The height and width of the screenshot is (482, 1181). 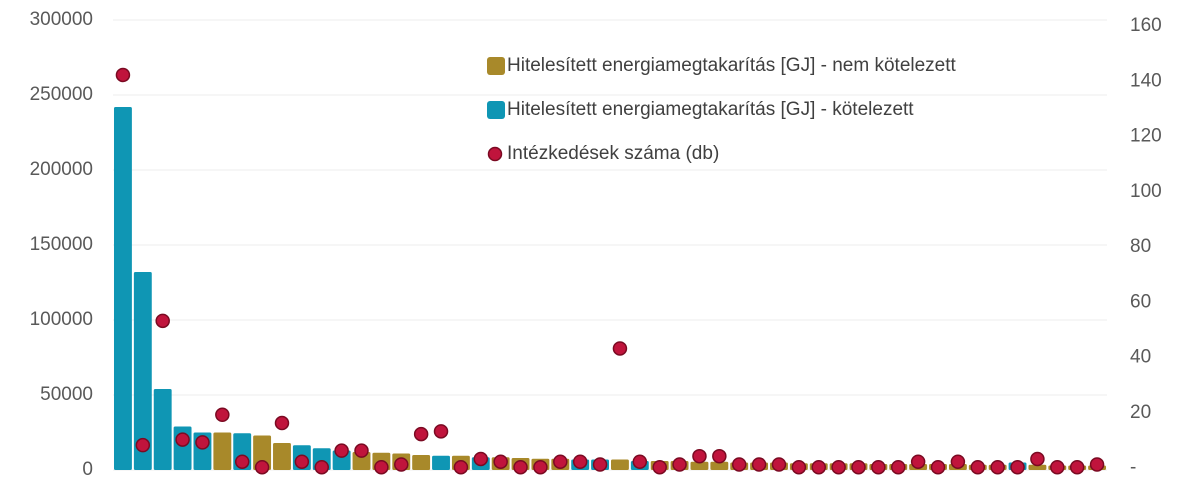 I want to click on y-tick-label: 150000, so click(x=61, y=244).